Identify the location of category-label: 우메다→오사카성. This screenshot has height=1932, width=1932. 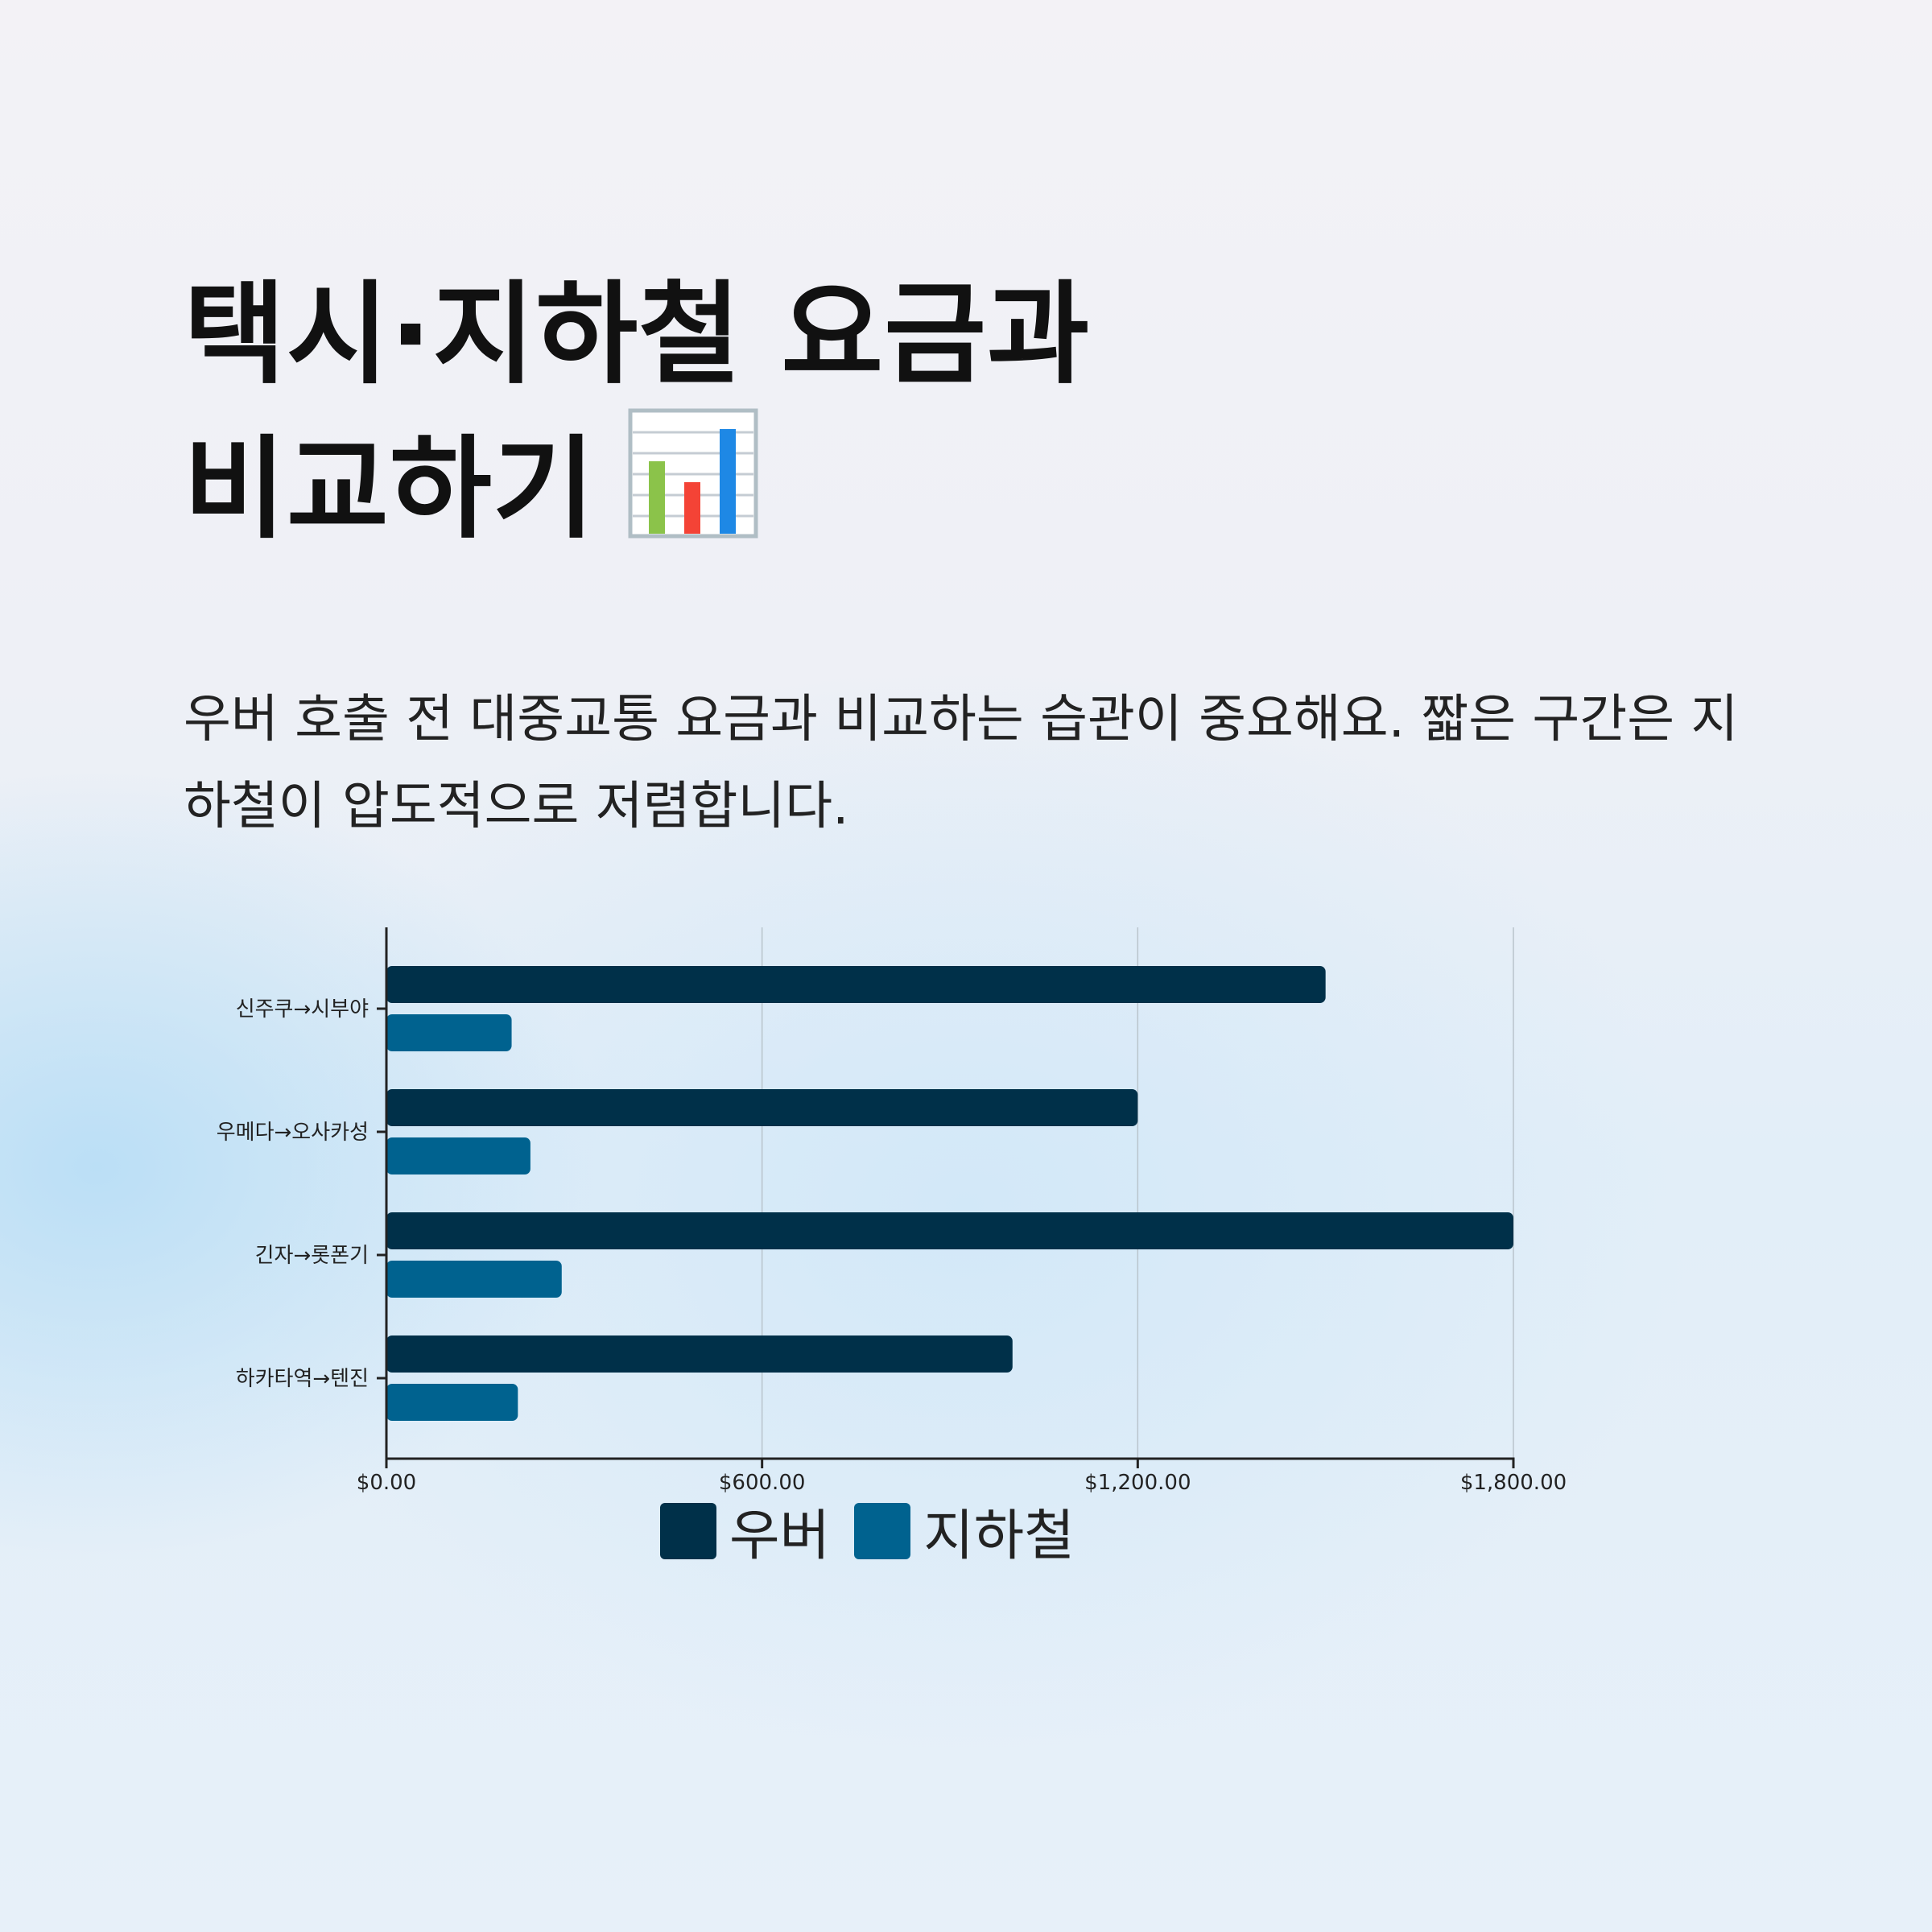
(293, 1133).